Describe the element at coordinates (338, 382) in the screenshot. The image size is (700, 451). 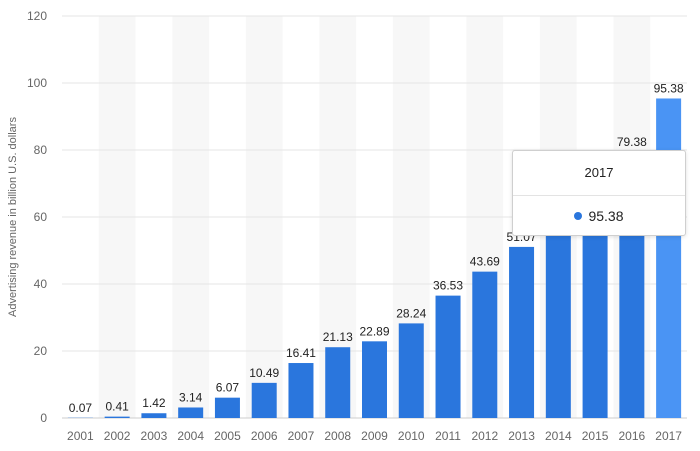
I see `bar-2008` at that location.